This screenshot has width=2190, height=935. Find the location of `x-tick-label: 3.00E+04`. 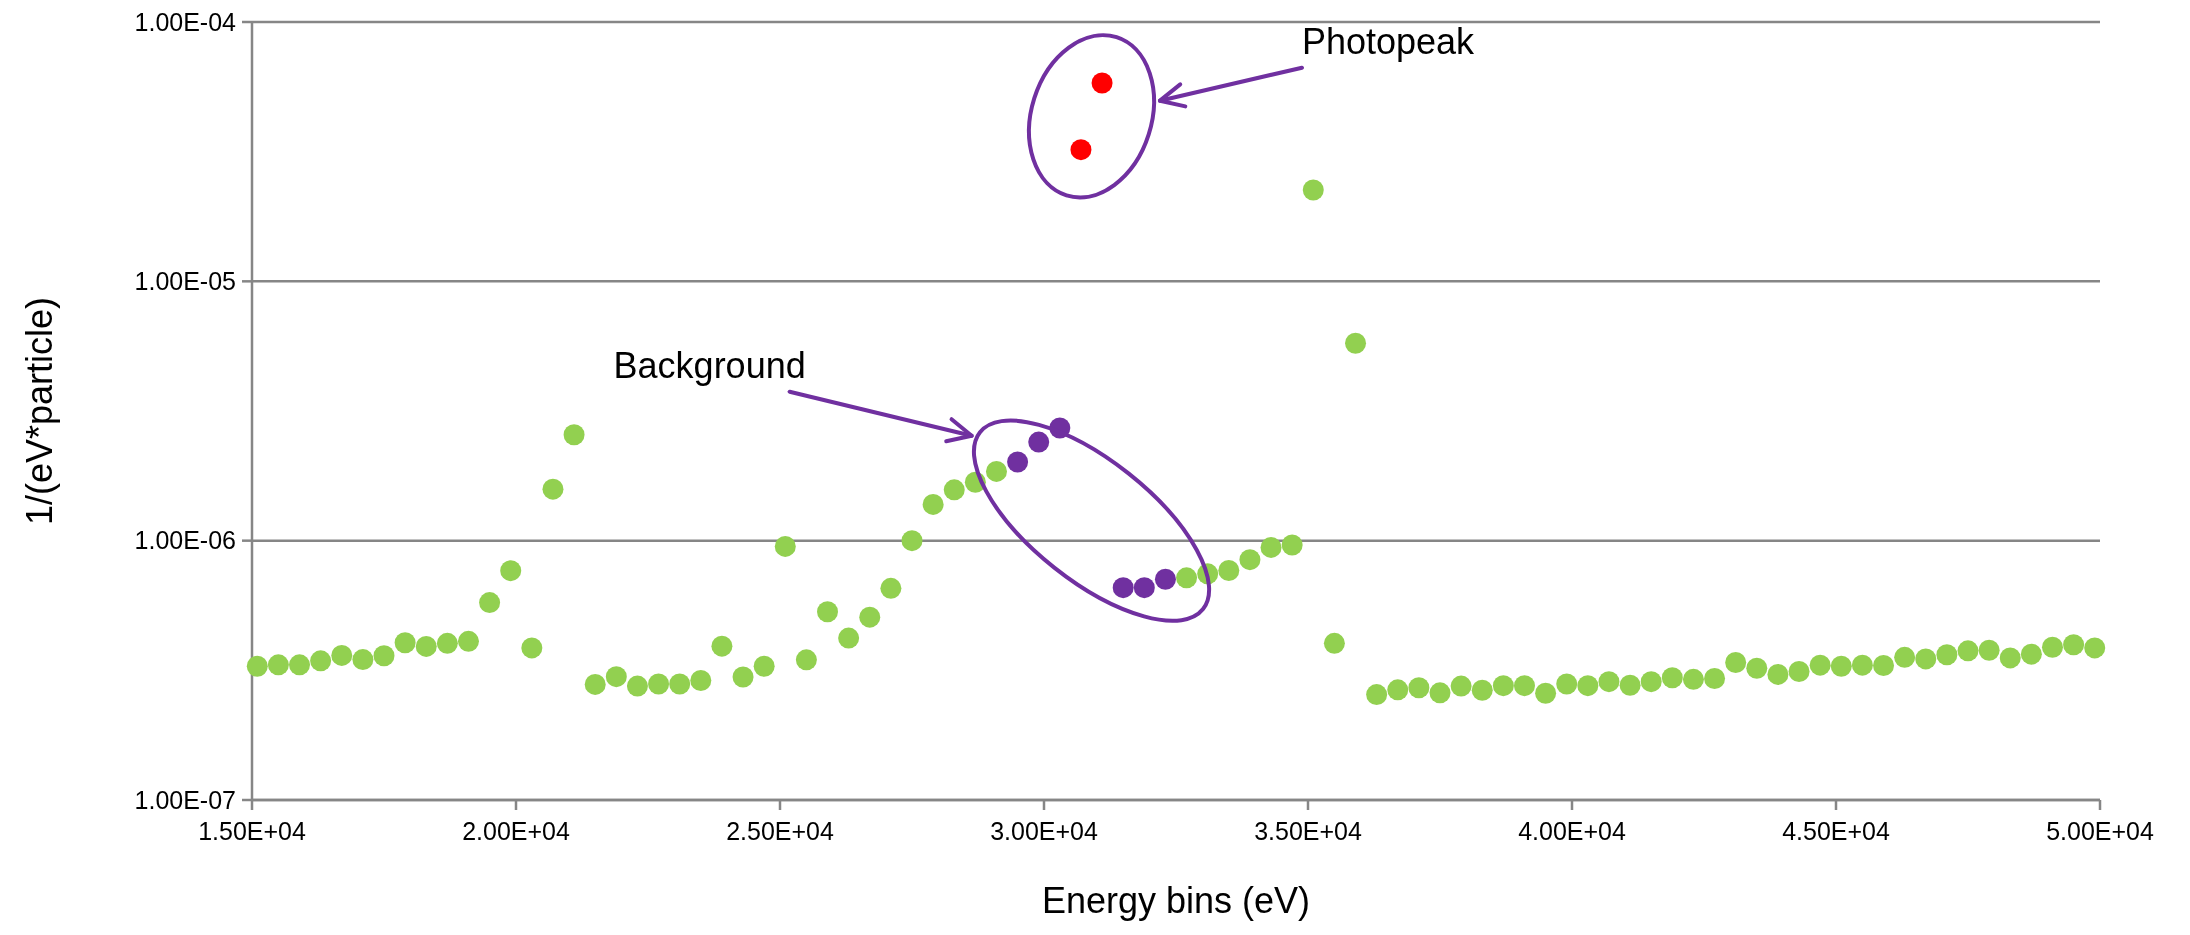

x-tick-label: 3.00E+04 is located at coordinates (1044, 831).